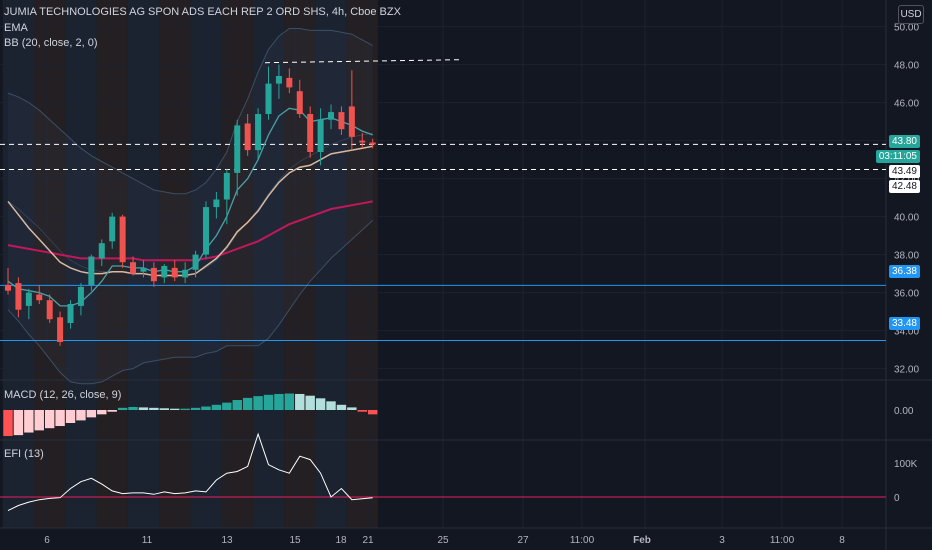 The image size is (932, 550). I want to click on price-tick-label: 38.00, so click(906, 256).